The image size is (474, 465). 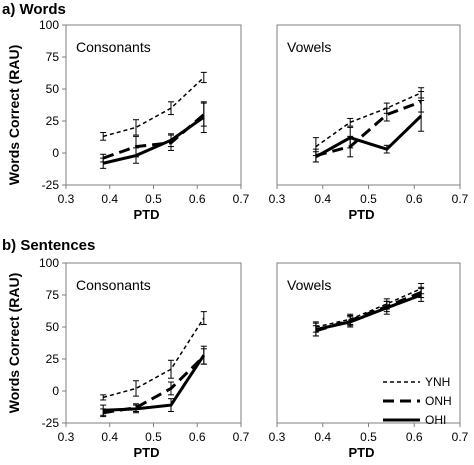 What do you see at coordinates (435, 420) in the screenshot?
I see `legend-label-ohi: OHI` at bounding box center [435, 420].